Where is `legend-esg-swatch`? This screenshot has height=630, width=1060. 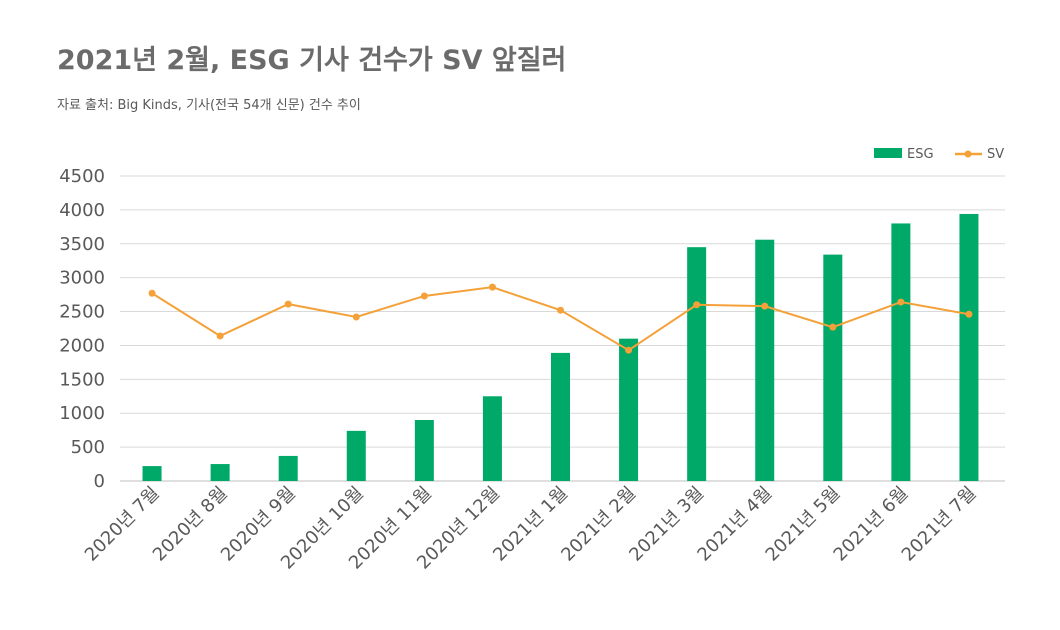
legend-esg-swatch is located at coordinates (888, 153).